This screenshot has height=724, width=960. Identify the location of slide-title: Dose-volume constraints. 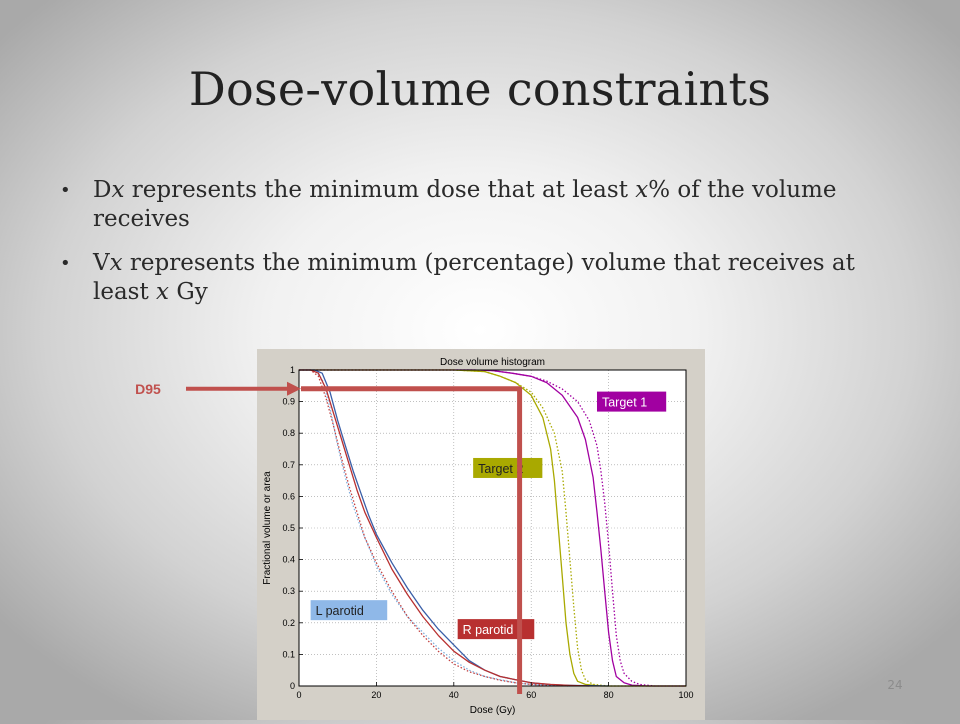
(480, 89).